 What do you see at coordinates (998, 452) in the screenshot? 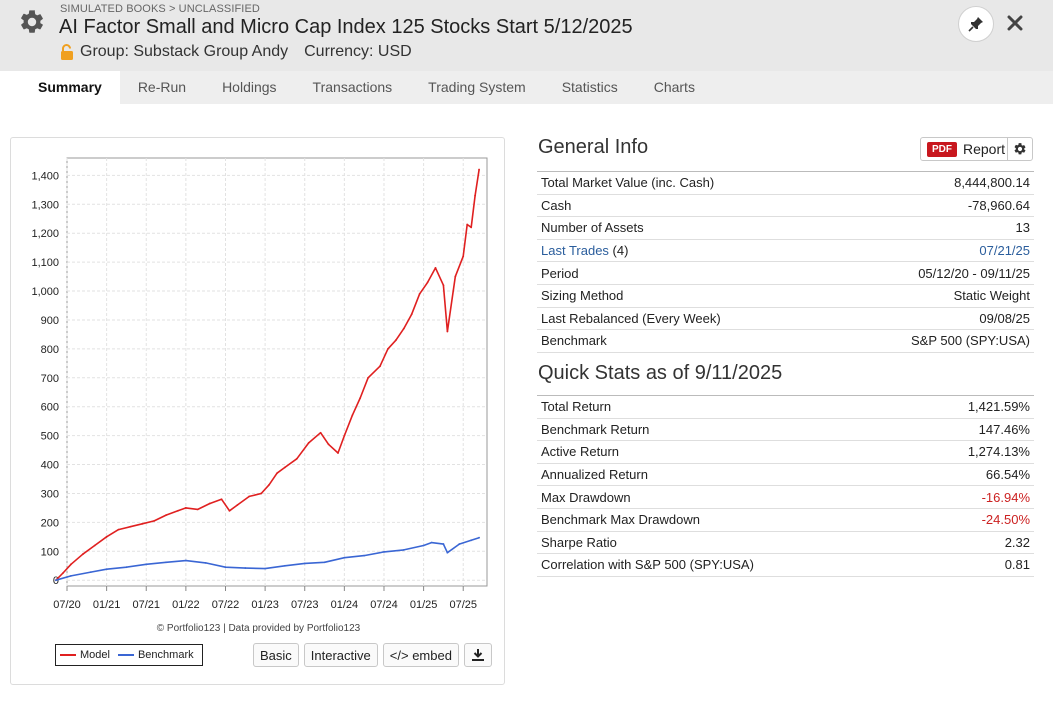
I see `row-value: 1,274.13%` at bounding box center [998, 452].